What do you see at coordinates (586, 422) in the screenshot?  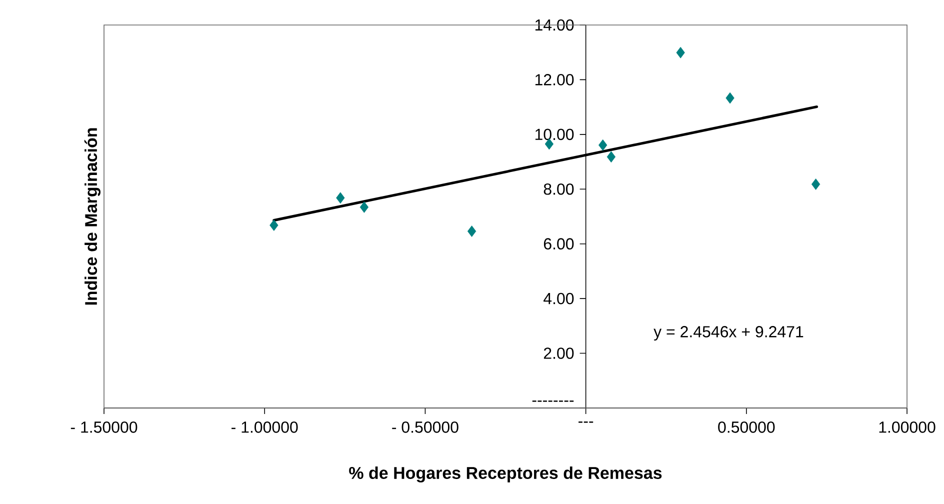 I see `x-tick-label: ---` at bounding box center [586, 422].